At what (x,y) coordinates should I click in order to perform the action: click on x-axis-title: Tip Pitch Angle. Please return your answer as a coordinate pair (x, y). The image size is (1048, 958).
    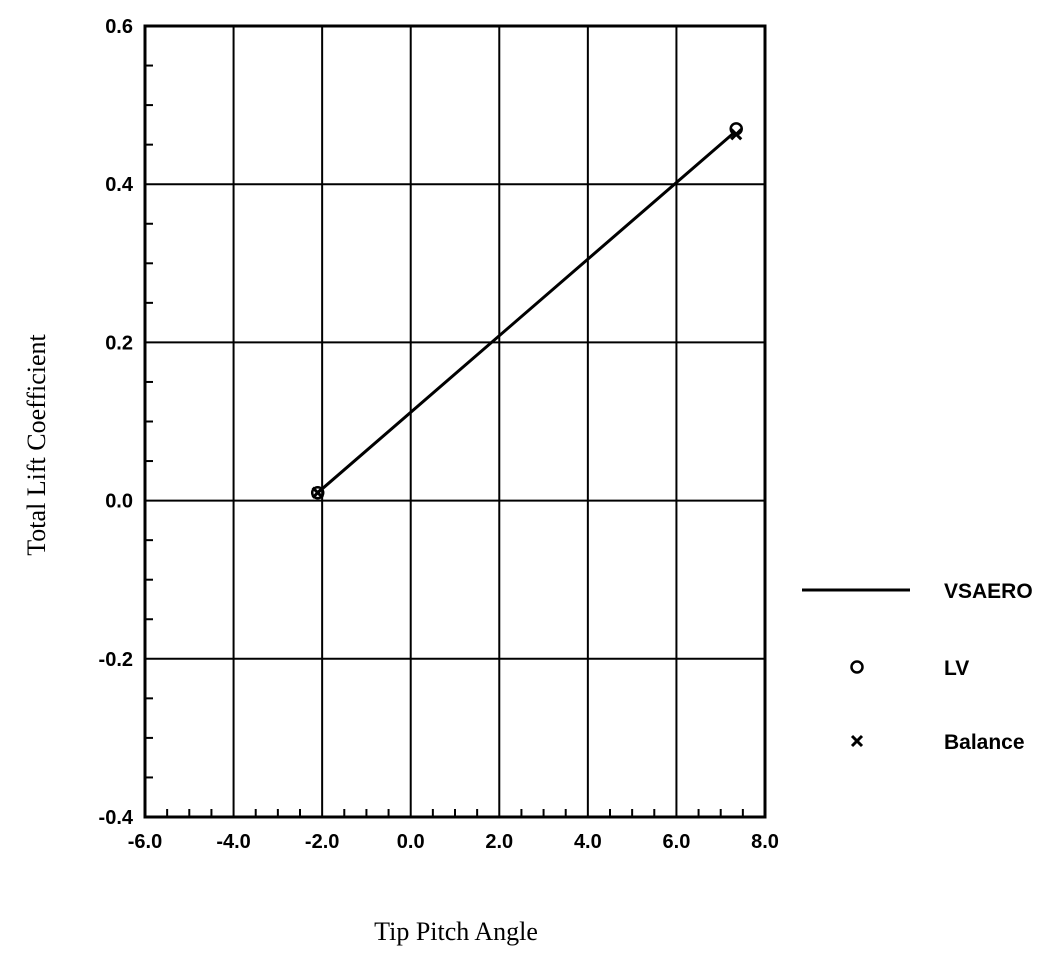
    Looking at the image, I should click on (456, 931).